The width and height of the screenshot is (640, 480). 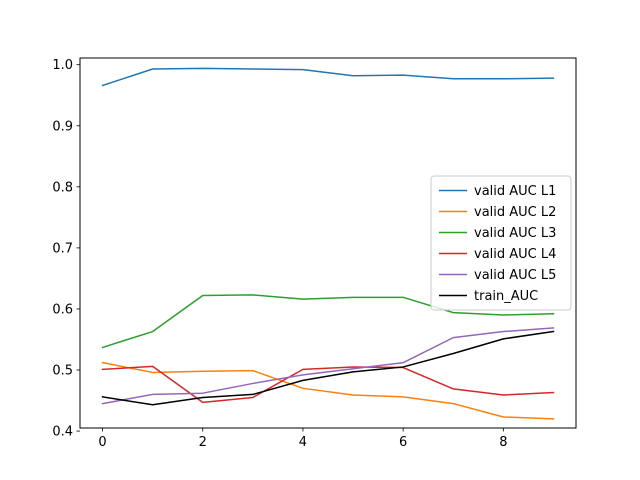 I want to click on legend-label: valid AUC L4, so click(x=515, y=254).